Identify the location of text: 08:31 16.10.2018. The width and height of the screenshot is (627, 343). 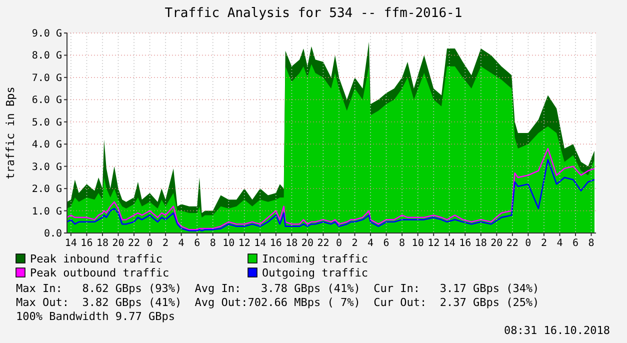
(557, 330).